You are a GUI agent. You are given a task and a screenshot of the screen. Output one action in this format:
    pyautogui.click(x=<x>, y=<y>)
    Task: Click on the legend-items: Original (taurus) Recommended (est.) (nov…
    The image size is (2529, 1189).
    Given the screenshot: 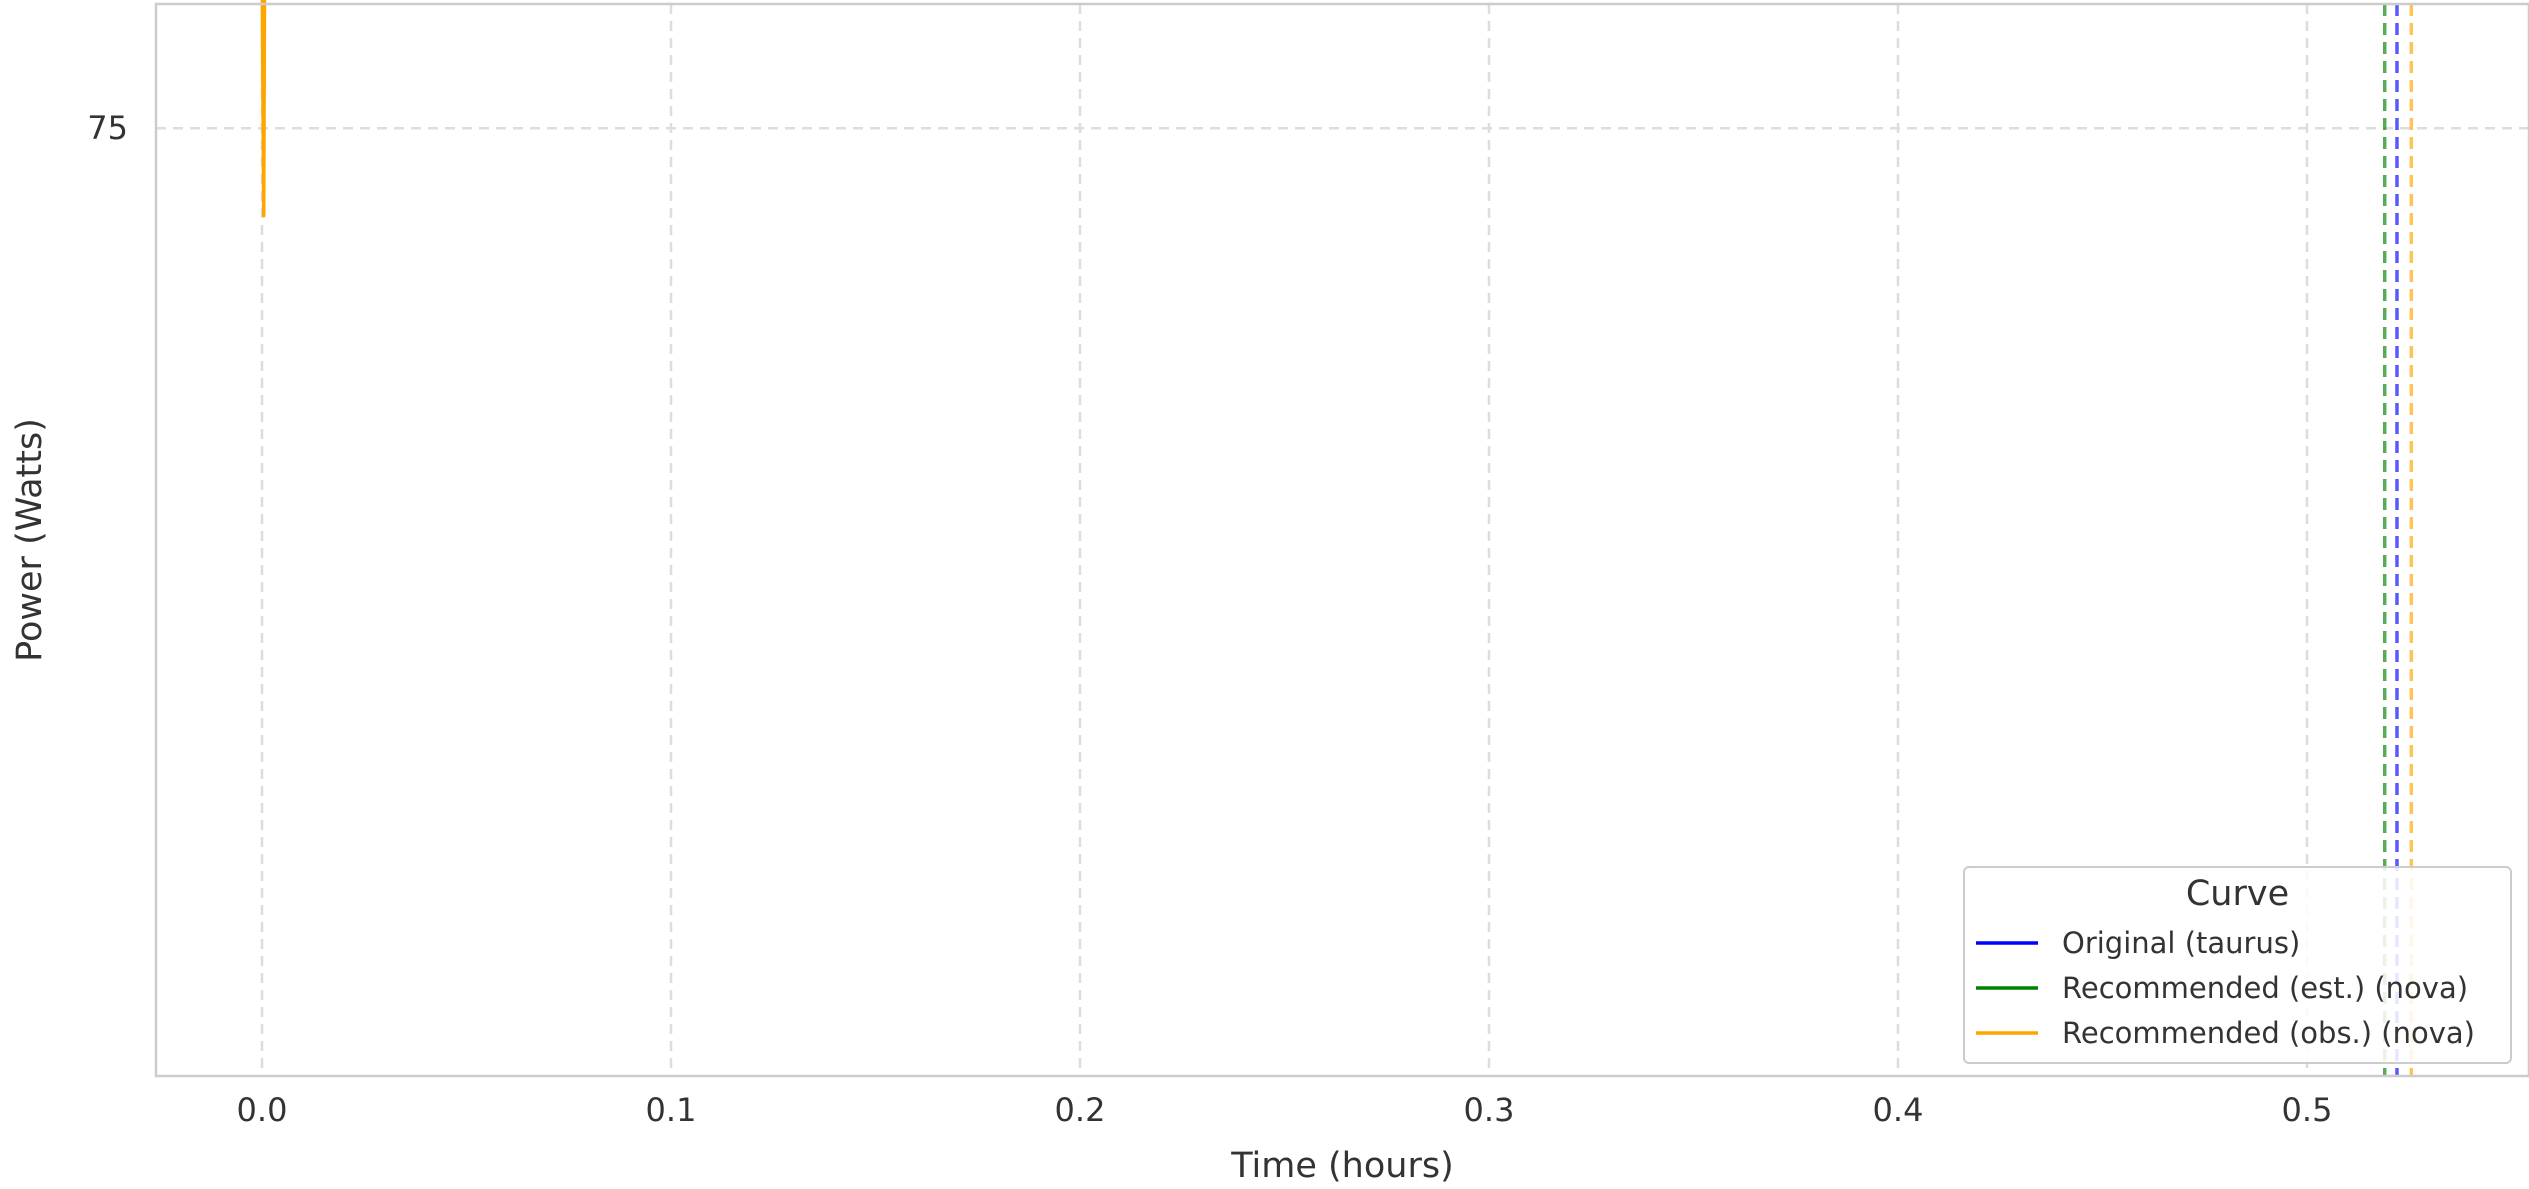 What is the action you would take?
    pyautogui.click(x=2225, y=988)
    